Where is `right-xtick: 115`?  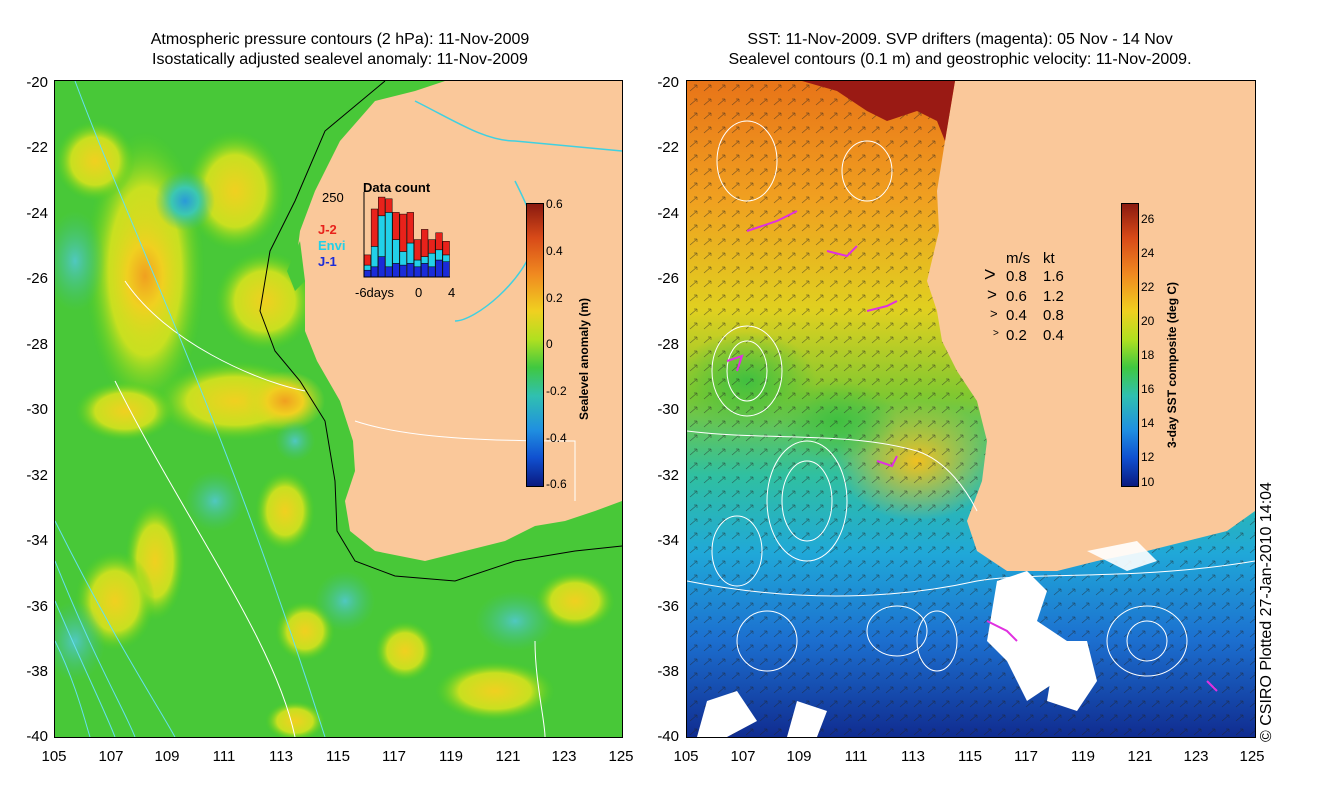
right-xtick: 115 is located at coordinates (970, 756).